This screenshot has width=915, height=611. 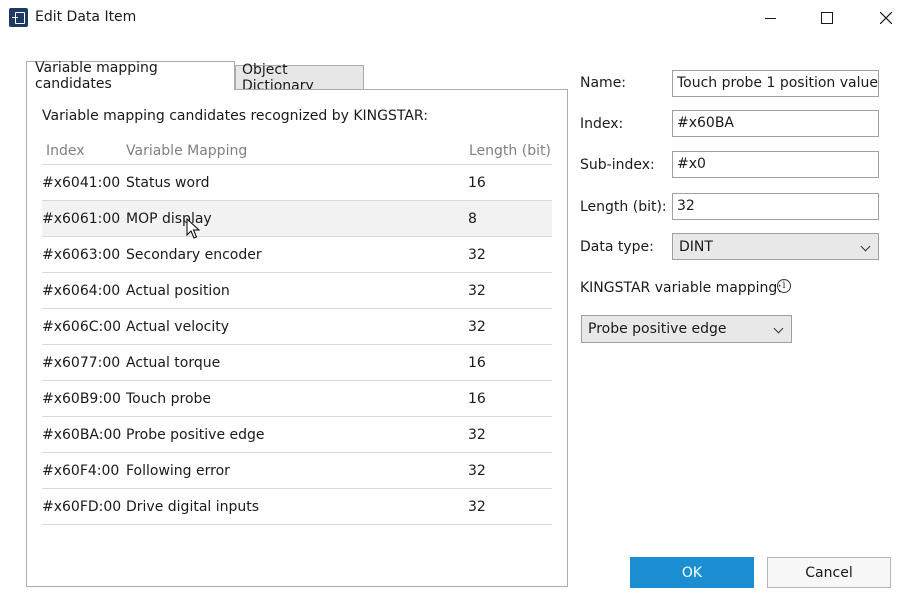 I want to click on close-icon, so click(x=886, y=18).